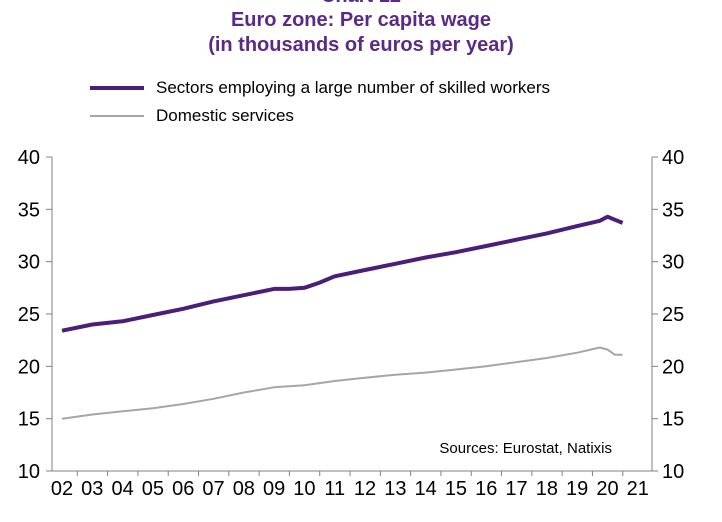 Image resolution: width=722 pixels, height=522 pixels. What do you see at coordinates (673, 210) in the screenshot?
I see `y-tick-label-right: 35` at bounding box center [673, 210].